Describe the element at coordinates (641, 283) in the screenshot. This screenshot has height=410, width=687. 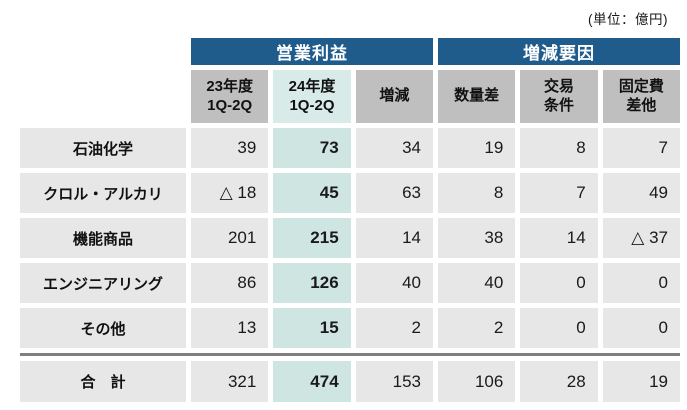
I see `cell-engineering-fixed: 0` at that location.